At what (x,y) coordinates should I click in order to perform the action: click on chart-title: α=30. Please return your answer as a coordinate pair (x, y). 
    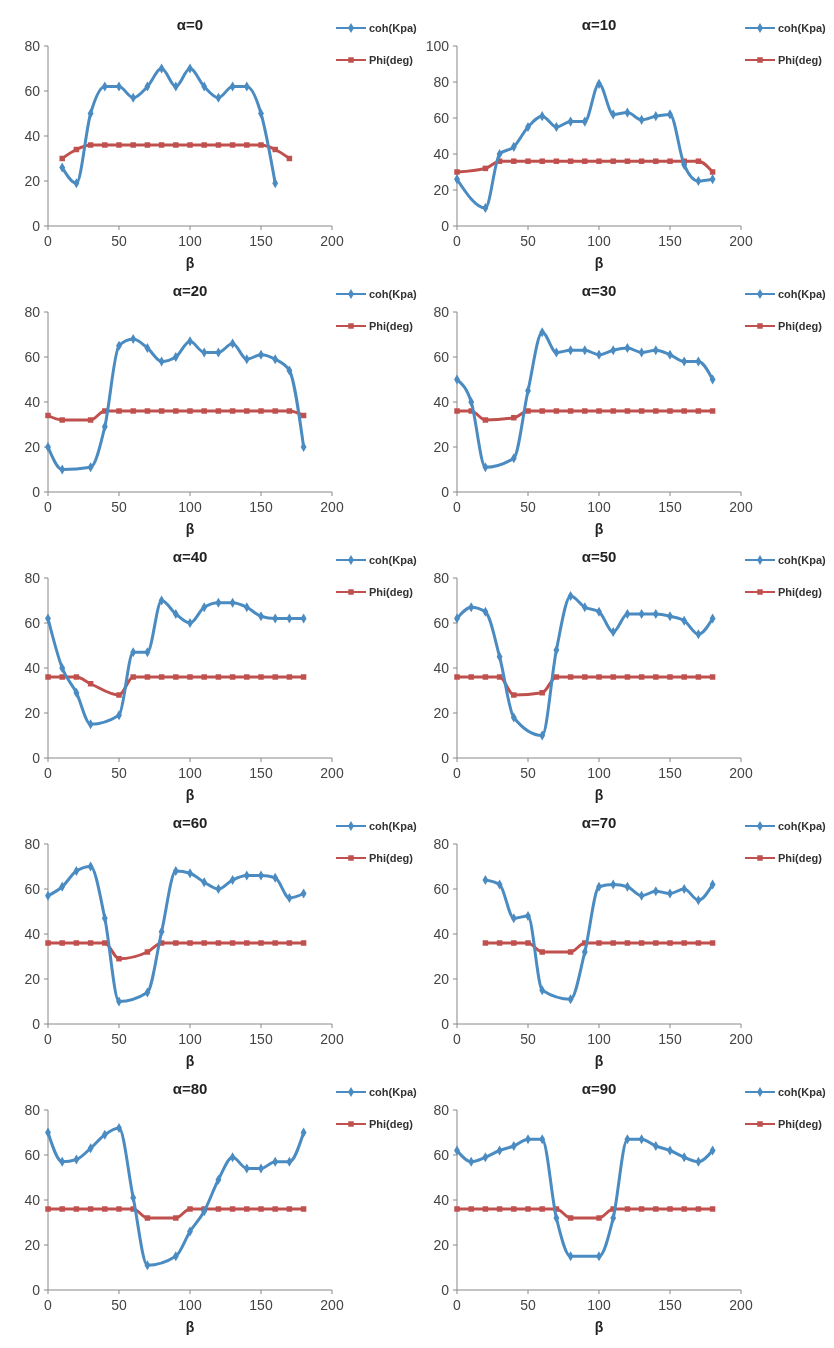
    Looking at the image, I should click on (599, 290).